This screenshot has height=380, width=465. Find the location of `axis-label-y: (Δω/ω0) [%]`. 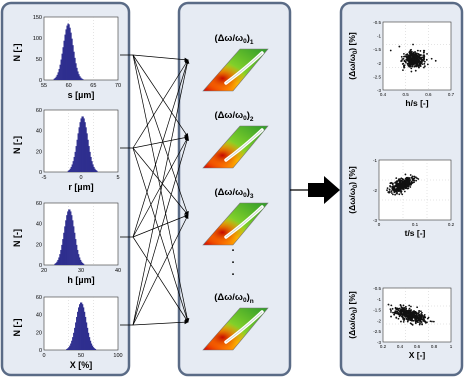

axis-label-y: (Δω/ω0) [%] is located at coordinates (353, 56).